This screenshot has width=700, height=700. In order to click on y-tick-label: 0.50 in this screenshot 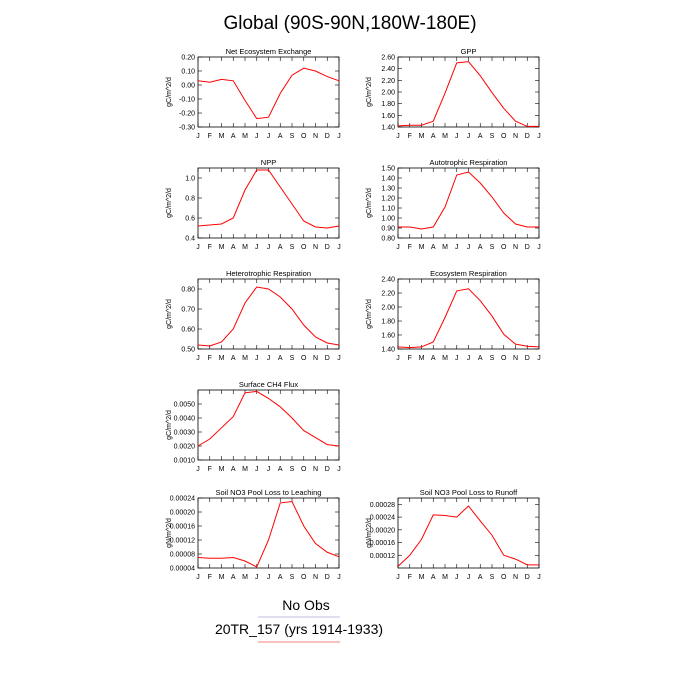, I will do `click(188, 350)`.